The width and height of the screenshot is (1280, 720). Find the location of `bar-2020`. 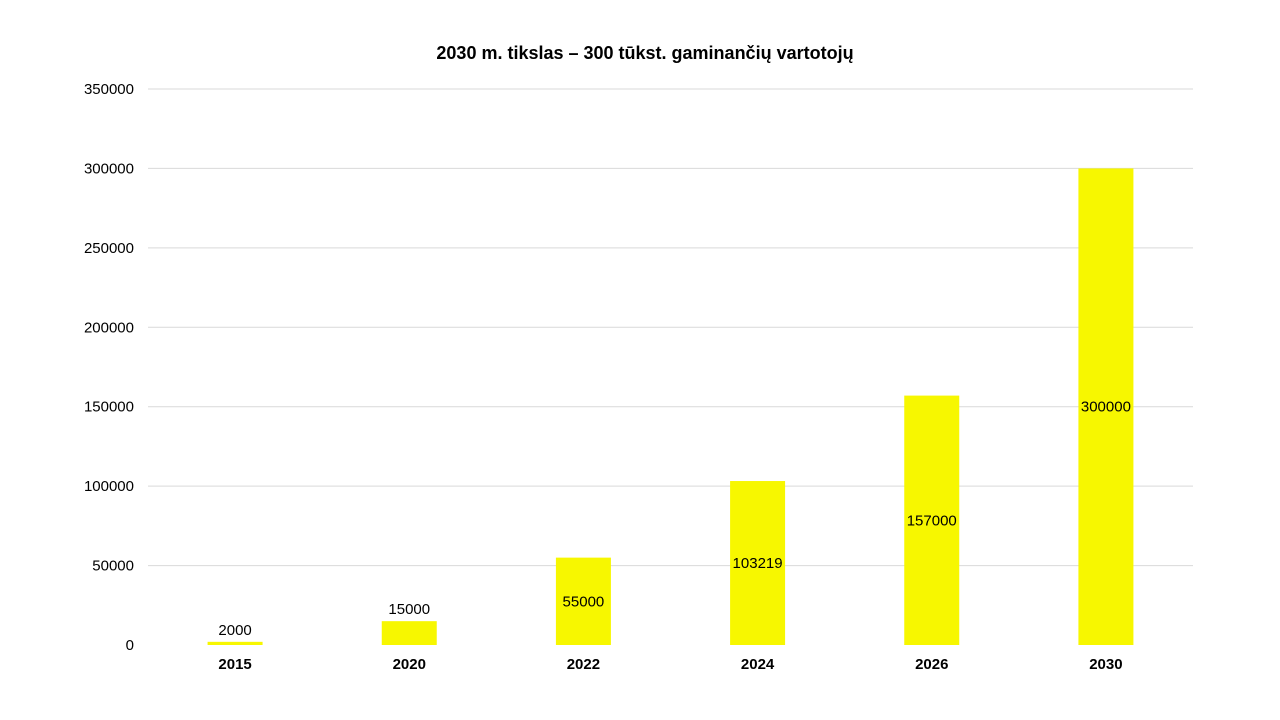

bar-2020 is located at coordinates (409, 633).